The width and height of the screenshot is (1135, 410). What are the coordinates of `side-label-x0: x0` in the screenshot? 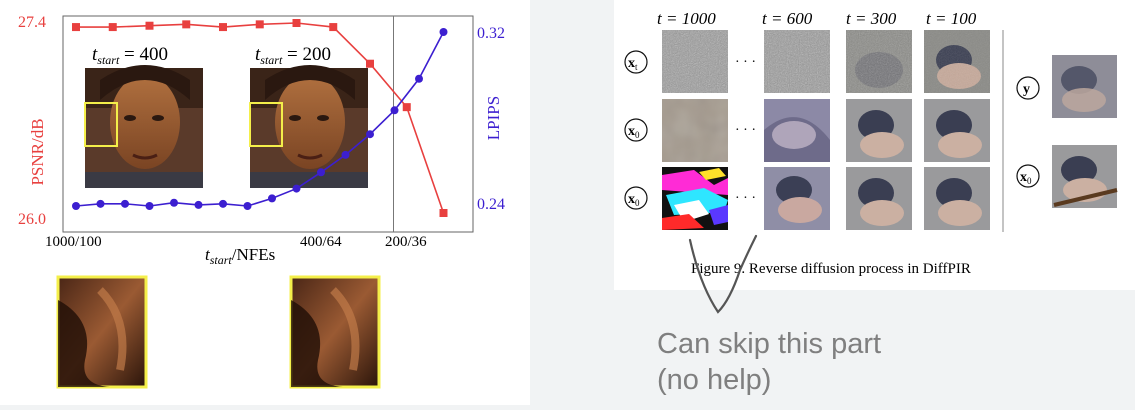 It's located at (1028, 176).